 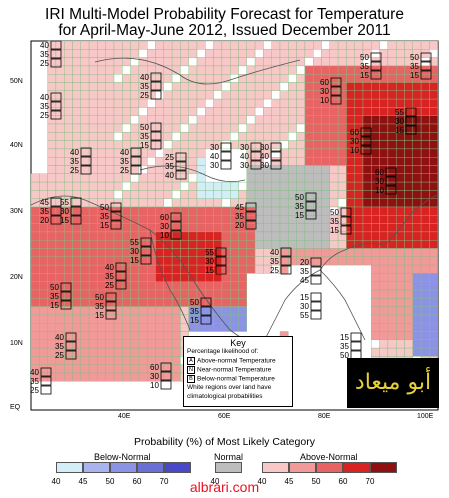 What do you see at coordinates (44, 211) in the screenshot?
I see `probability-value: 35` at bounding box center [44, 211].